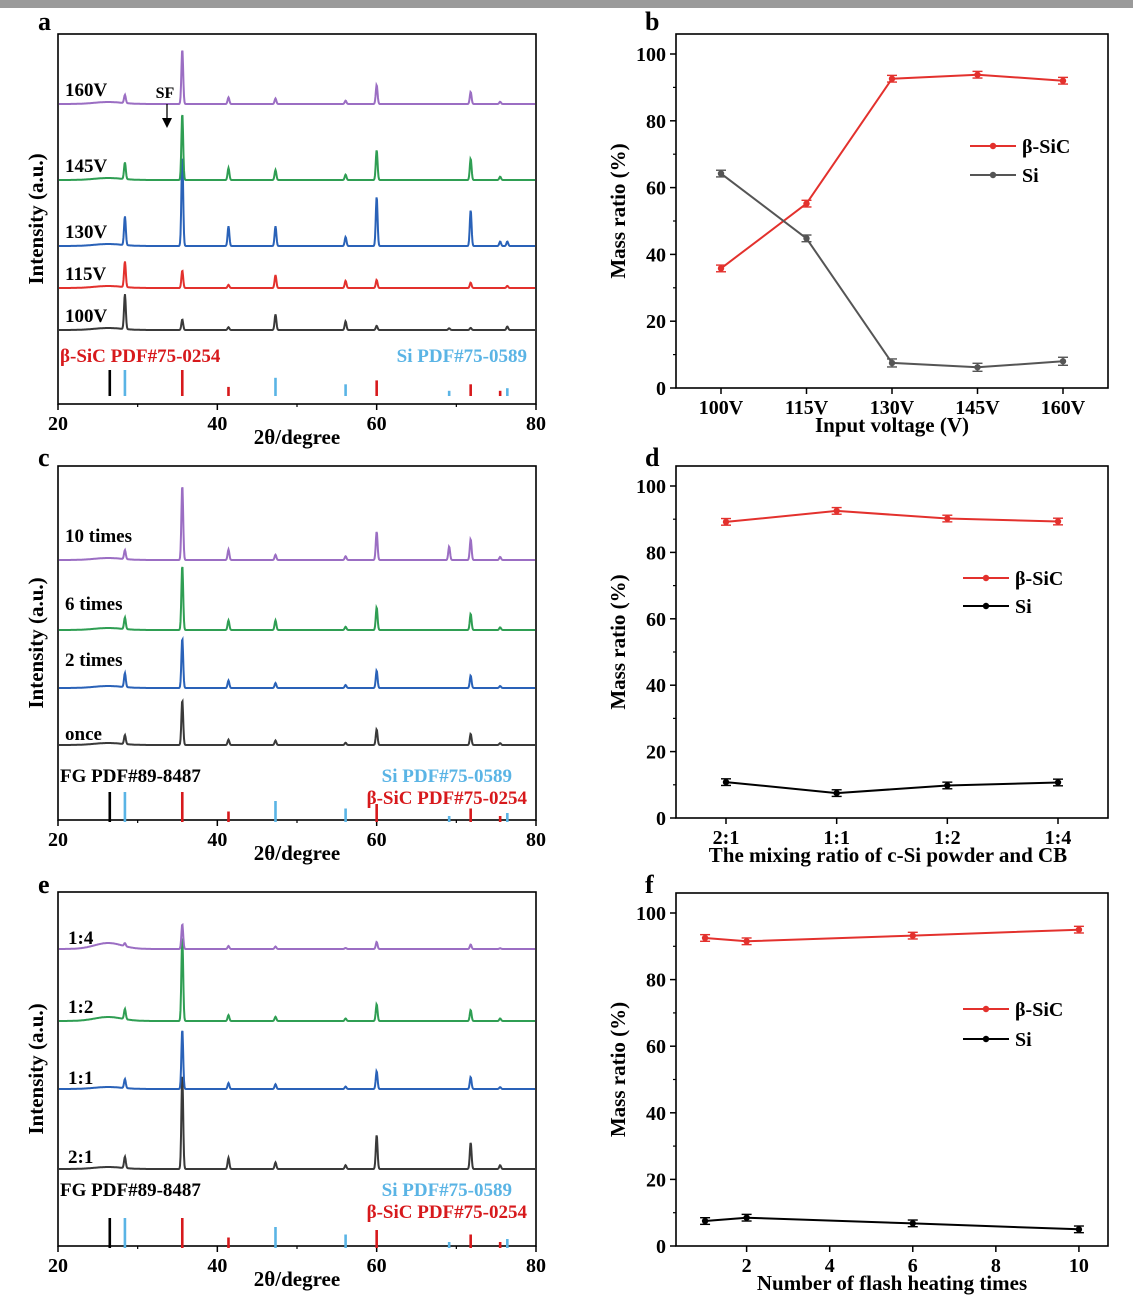 The width and height of the screenshot is (1133, 1309). What do you see at coordinates (656, 189) in the screenshot?
I see `y-tick-label-b: 60` at bounding box center [656, 189].